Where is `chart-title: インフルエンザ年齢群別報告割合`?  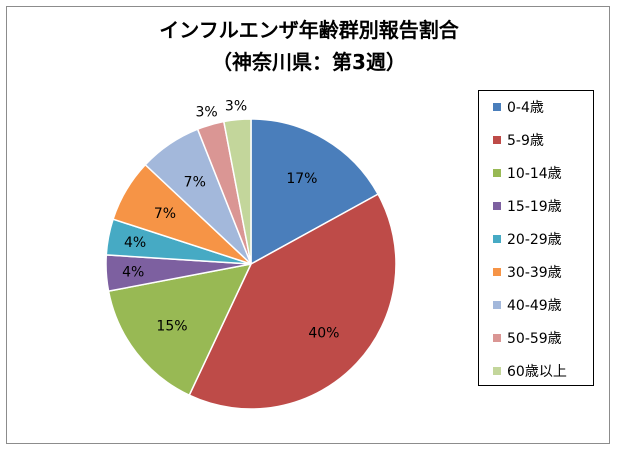 chart-title: インフルエンザ年齢群別報告割合 is located at coordinates (309, 30).